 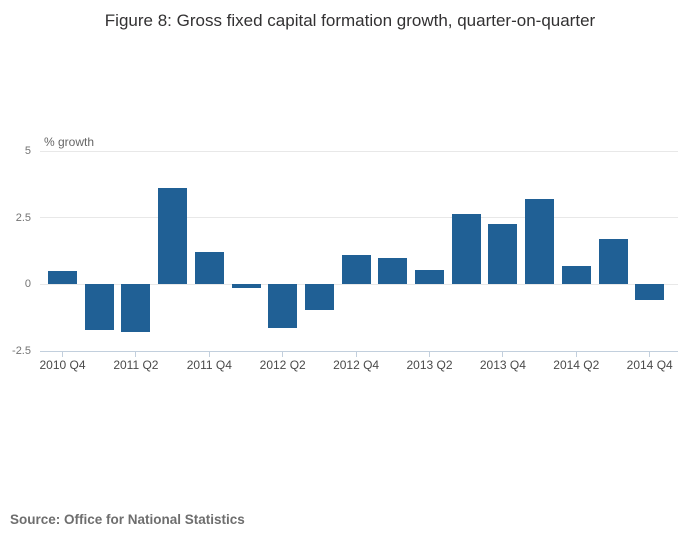 I want to click on x-tick-label: 2014 Q4, so click(x=649, y=365).